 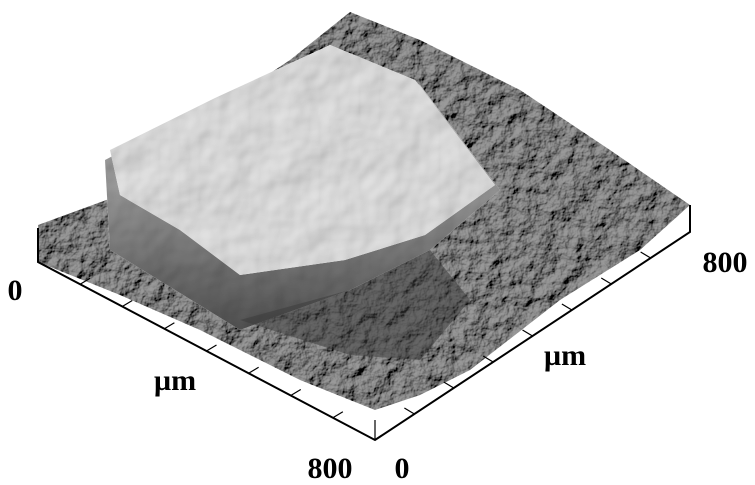 What do you see at coordinates (402, 468) in the screenshot?
I see `right-start-label: 0` at bounding box center [402, 468].